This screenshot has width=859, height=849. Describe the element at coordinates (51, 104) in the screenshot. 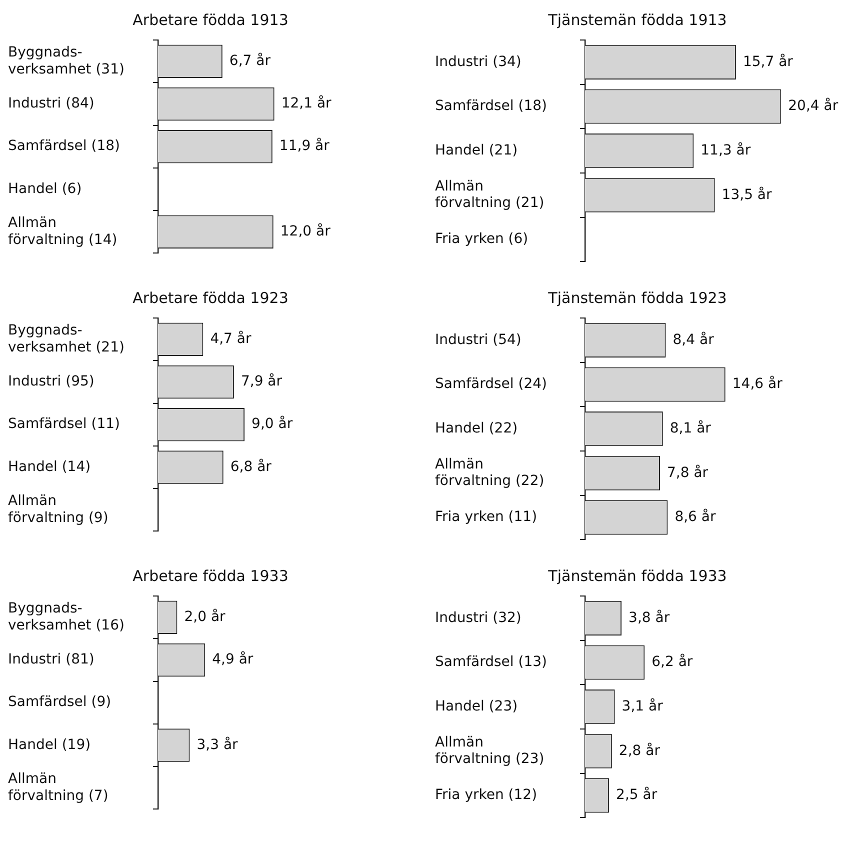

I see `y-tick-label: Industri (84)` at that location.